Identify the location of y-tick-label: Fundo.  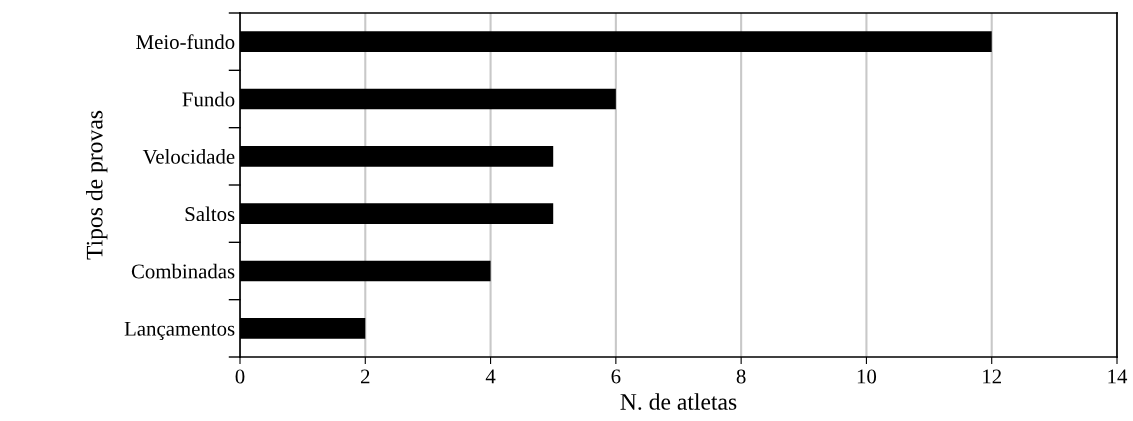
(208, 99).